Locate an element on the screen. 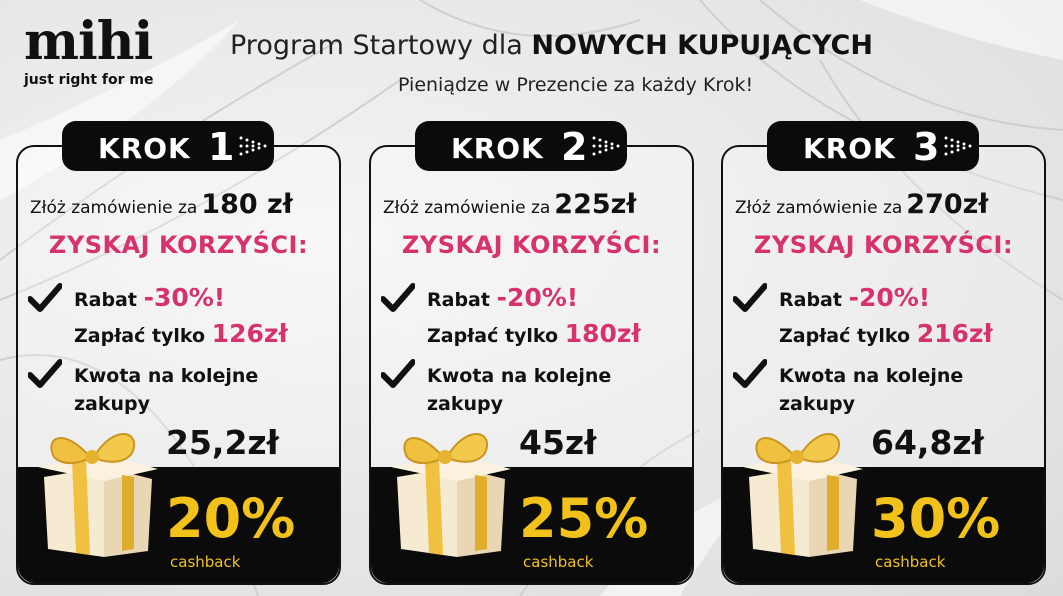 The width and height of the screenshot is (1063, 596). pay-line: Zapłać tylko 180zł is located at coordinates (534, 333).